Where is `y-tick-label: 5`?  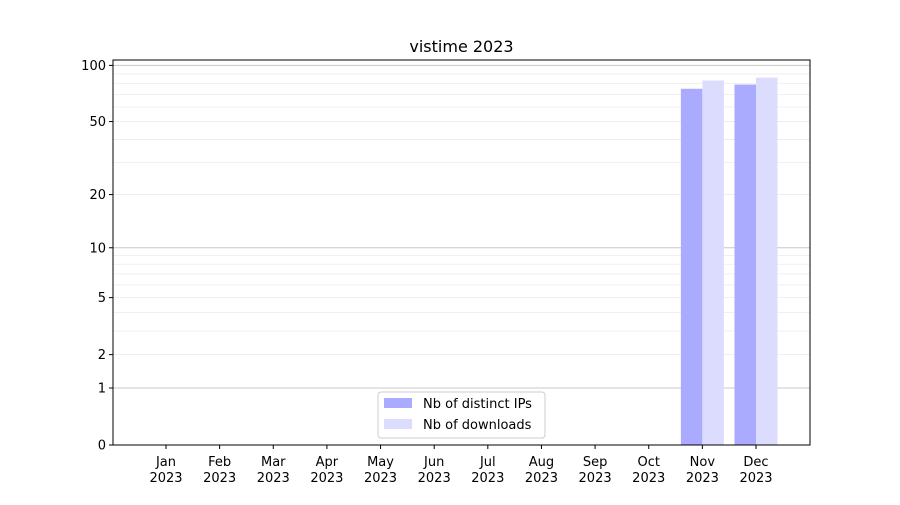 y-tick-label: 5 is located at coordinates (102, 298).